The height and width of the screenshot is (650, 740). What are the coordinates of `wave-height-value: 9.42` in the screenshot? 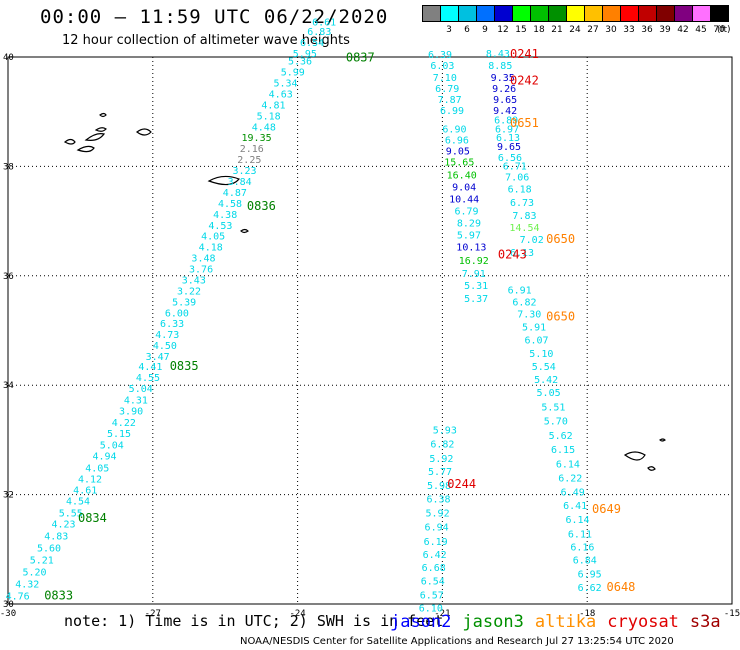 It's located at (505, 111).